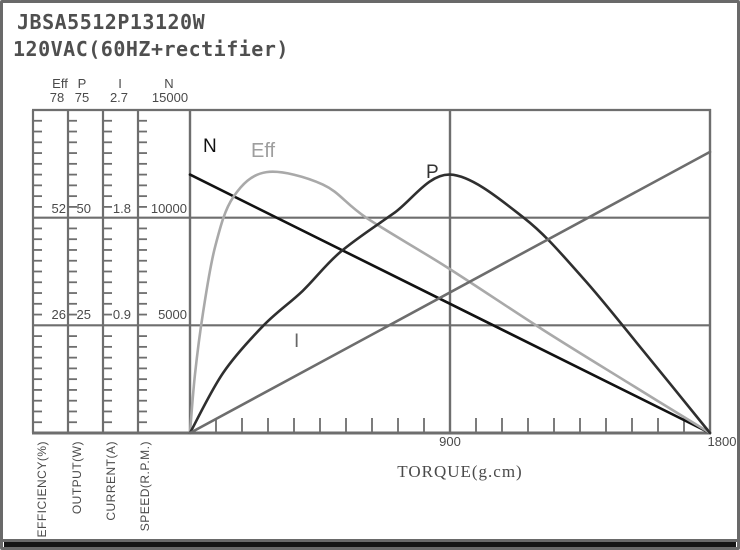 The image size is (740, 550). Describe the element at coordinates (170, 97) in the screenshot. I see `axis-max-n: 15000` at that location.